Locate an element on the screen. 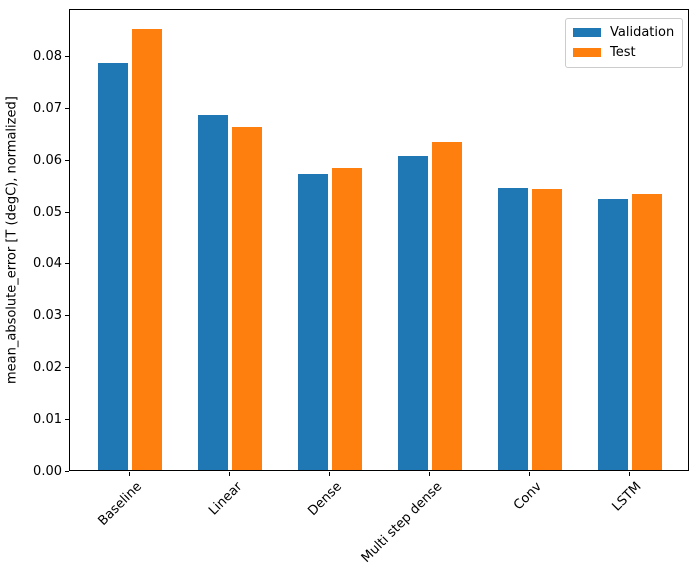  legend-swatch-validation is located at coordinates (587, 32).